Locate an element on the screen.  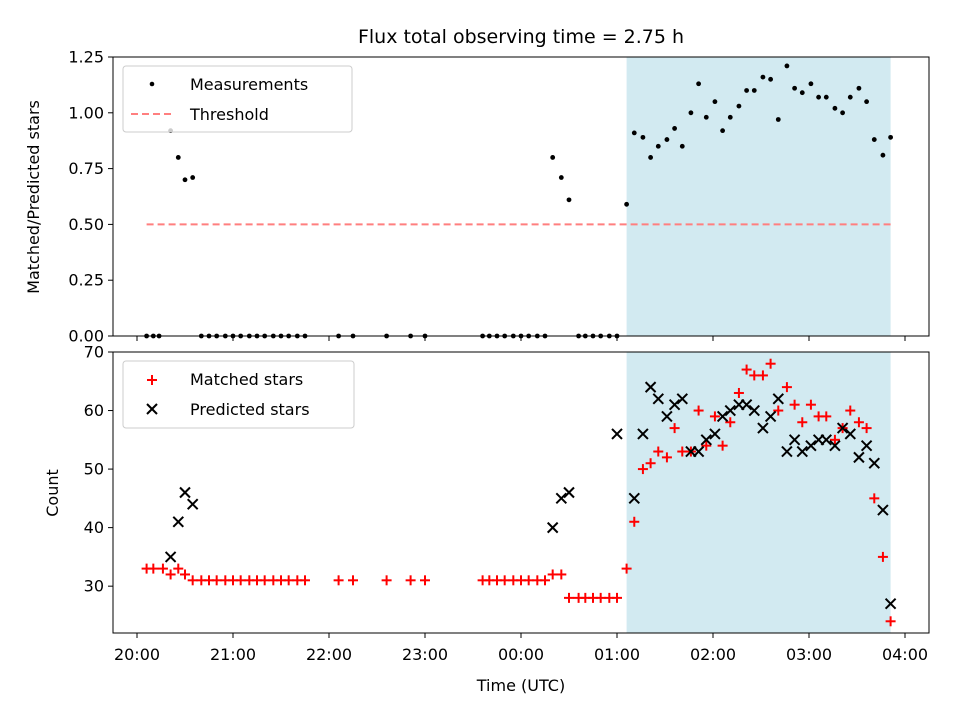
observing-window-shade-top is located at coordinates (758, 196).